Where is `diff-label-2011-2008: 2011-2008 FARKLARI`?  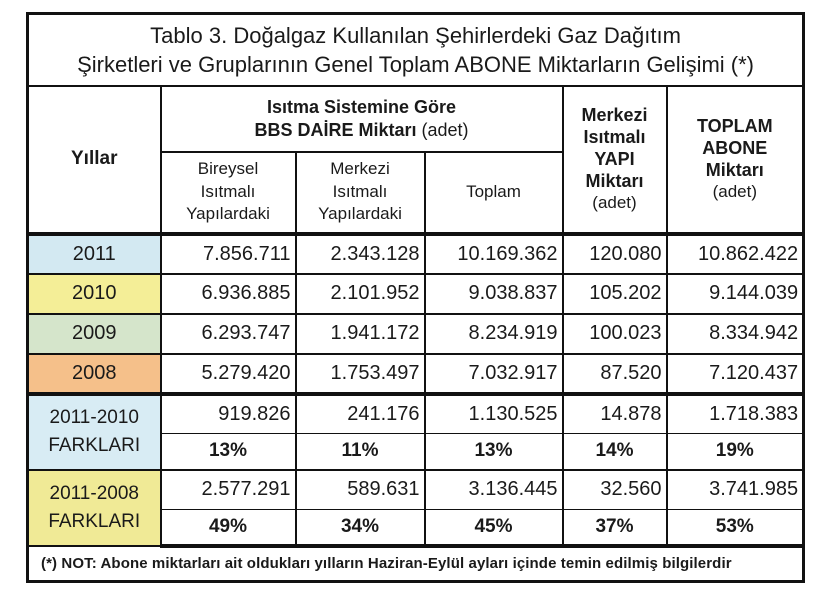
diff-label-2011-2008: 2011-2008 FARKLARI is located at coordinates (94, 507).